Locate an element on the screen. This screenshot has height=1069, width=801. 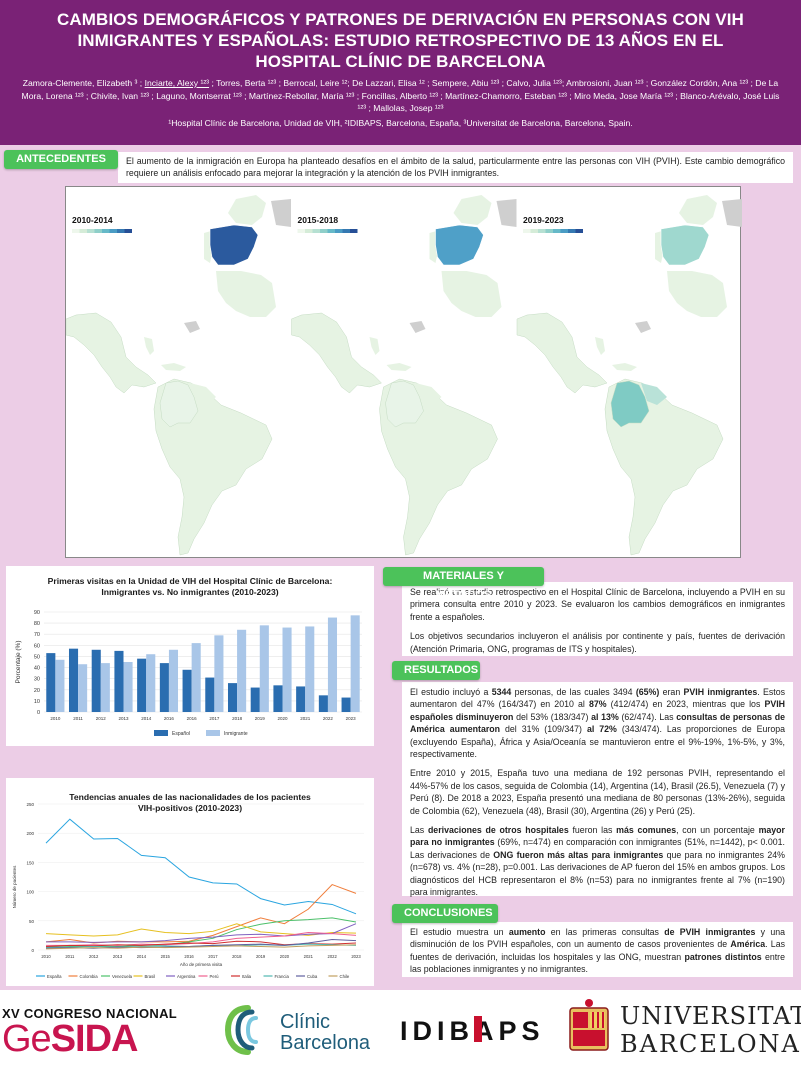
clinic-logo-text: Clínic Barcelona is located at coordinates (325, 1033).